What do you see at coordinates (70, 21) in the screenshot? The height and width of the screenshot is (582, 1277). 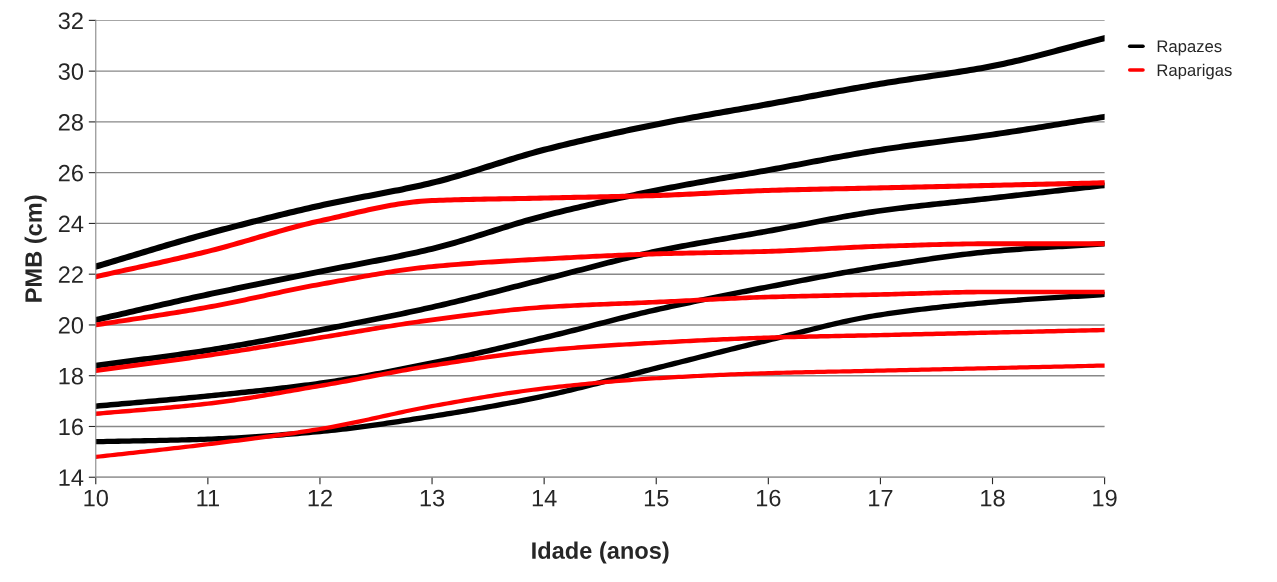 I see `y-tick-label: 32` at bounding box center [70, 21].